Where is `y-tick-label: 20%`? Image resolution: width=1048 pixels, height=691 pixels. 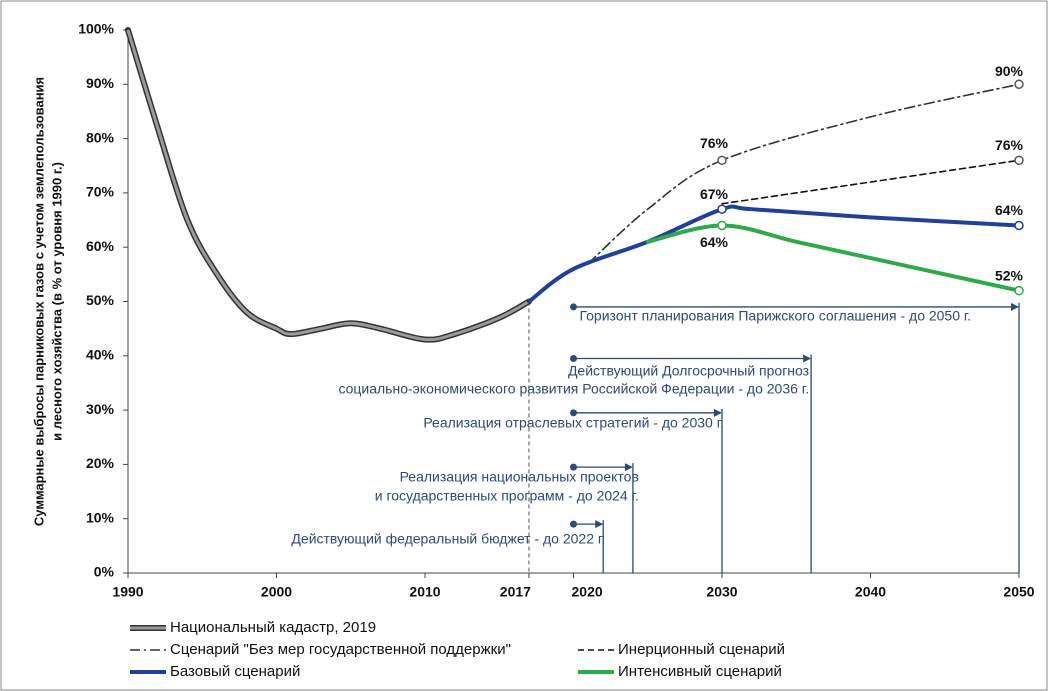
y-tick-label: 20% is located at coordinates (100, 463).